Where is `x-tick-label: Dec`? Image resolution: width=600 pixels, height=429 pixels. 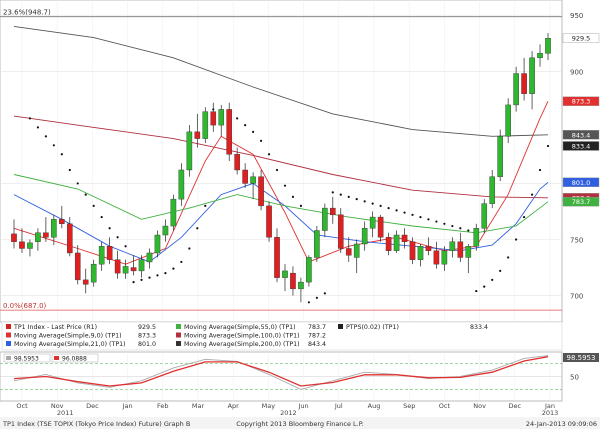 x-tick-label: Dec is located at coordinates (92, 406).